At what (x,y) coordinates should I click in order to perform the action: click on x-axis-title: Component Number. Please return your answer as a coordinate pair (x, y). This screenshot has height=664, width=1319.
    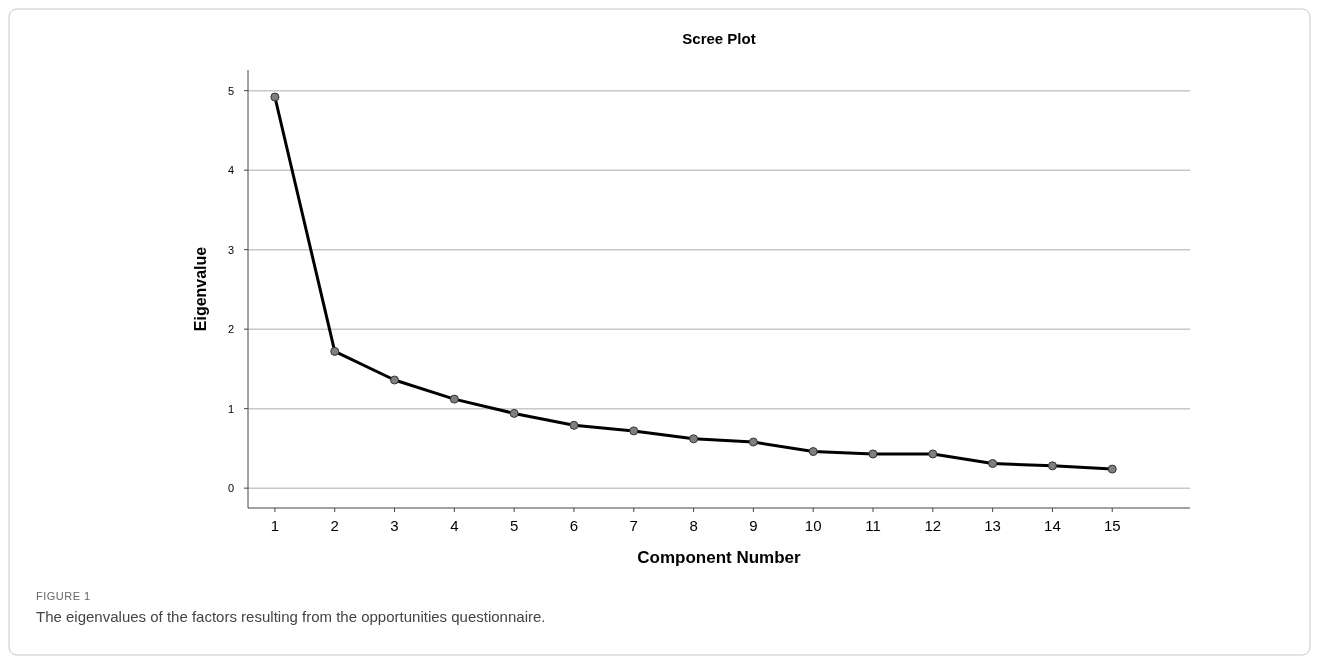
    Looking at the image, I should click on (719, 557).